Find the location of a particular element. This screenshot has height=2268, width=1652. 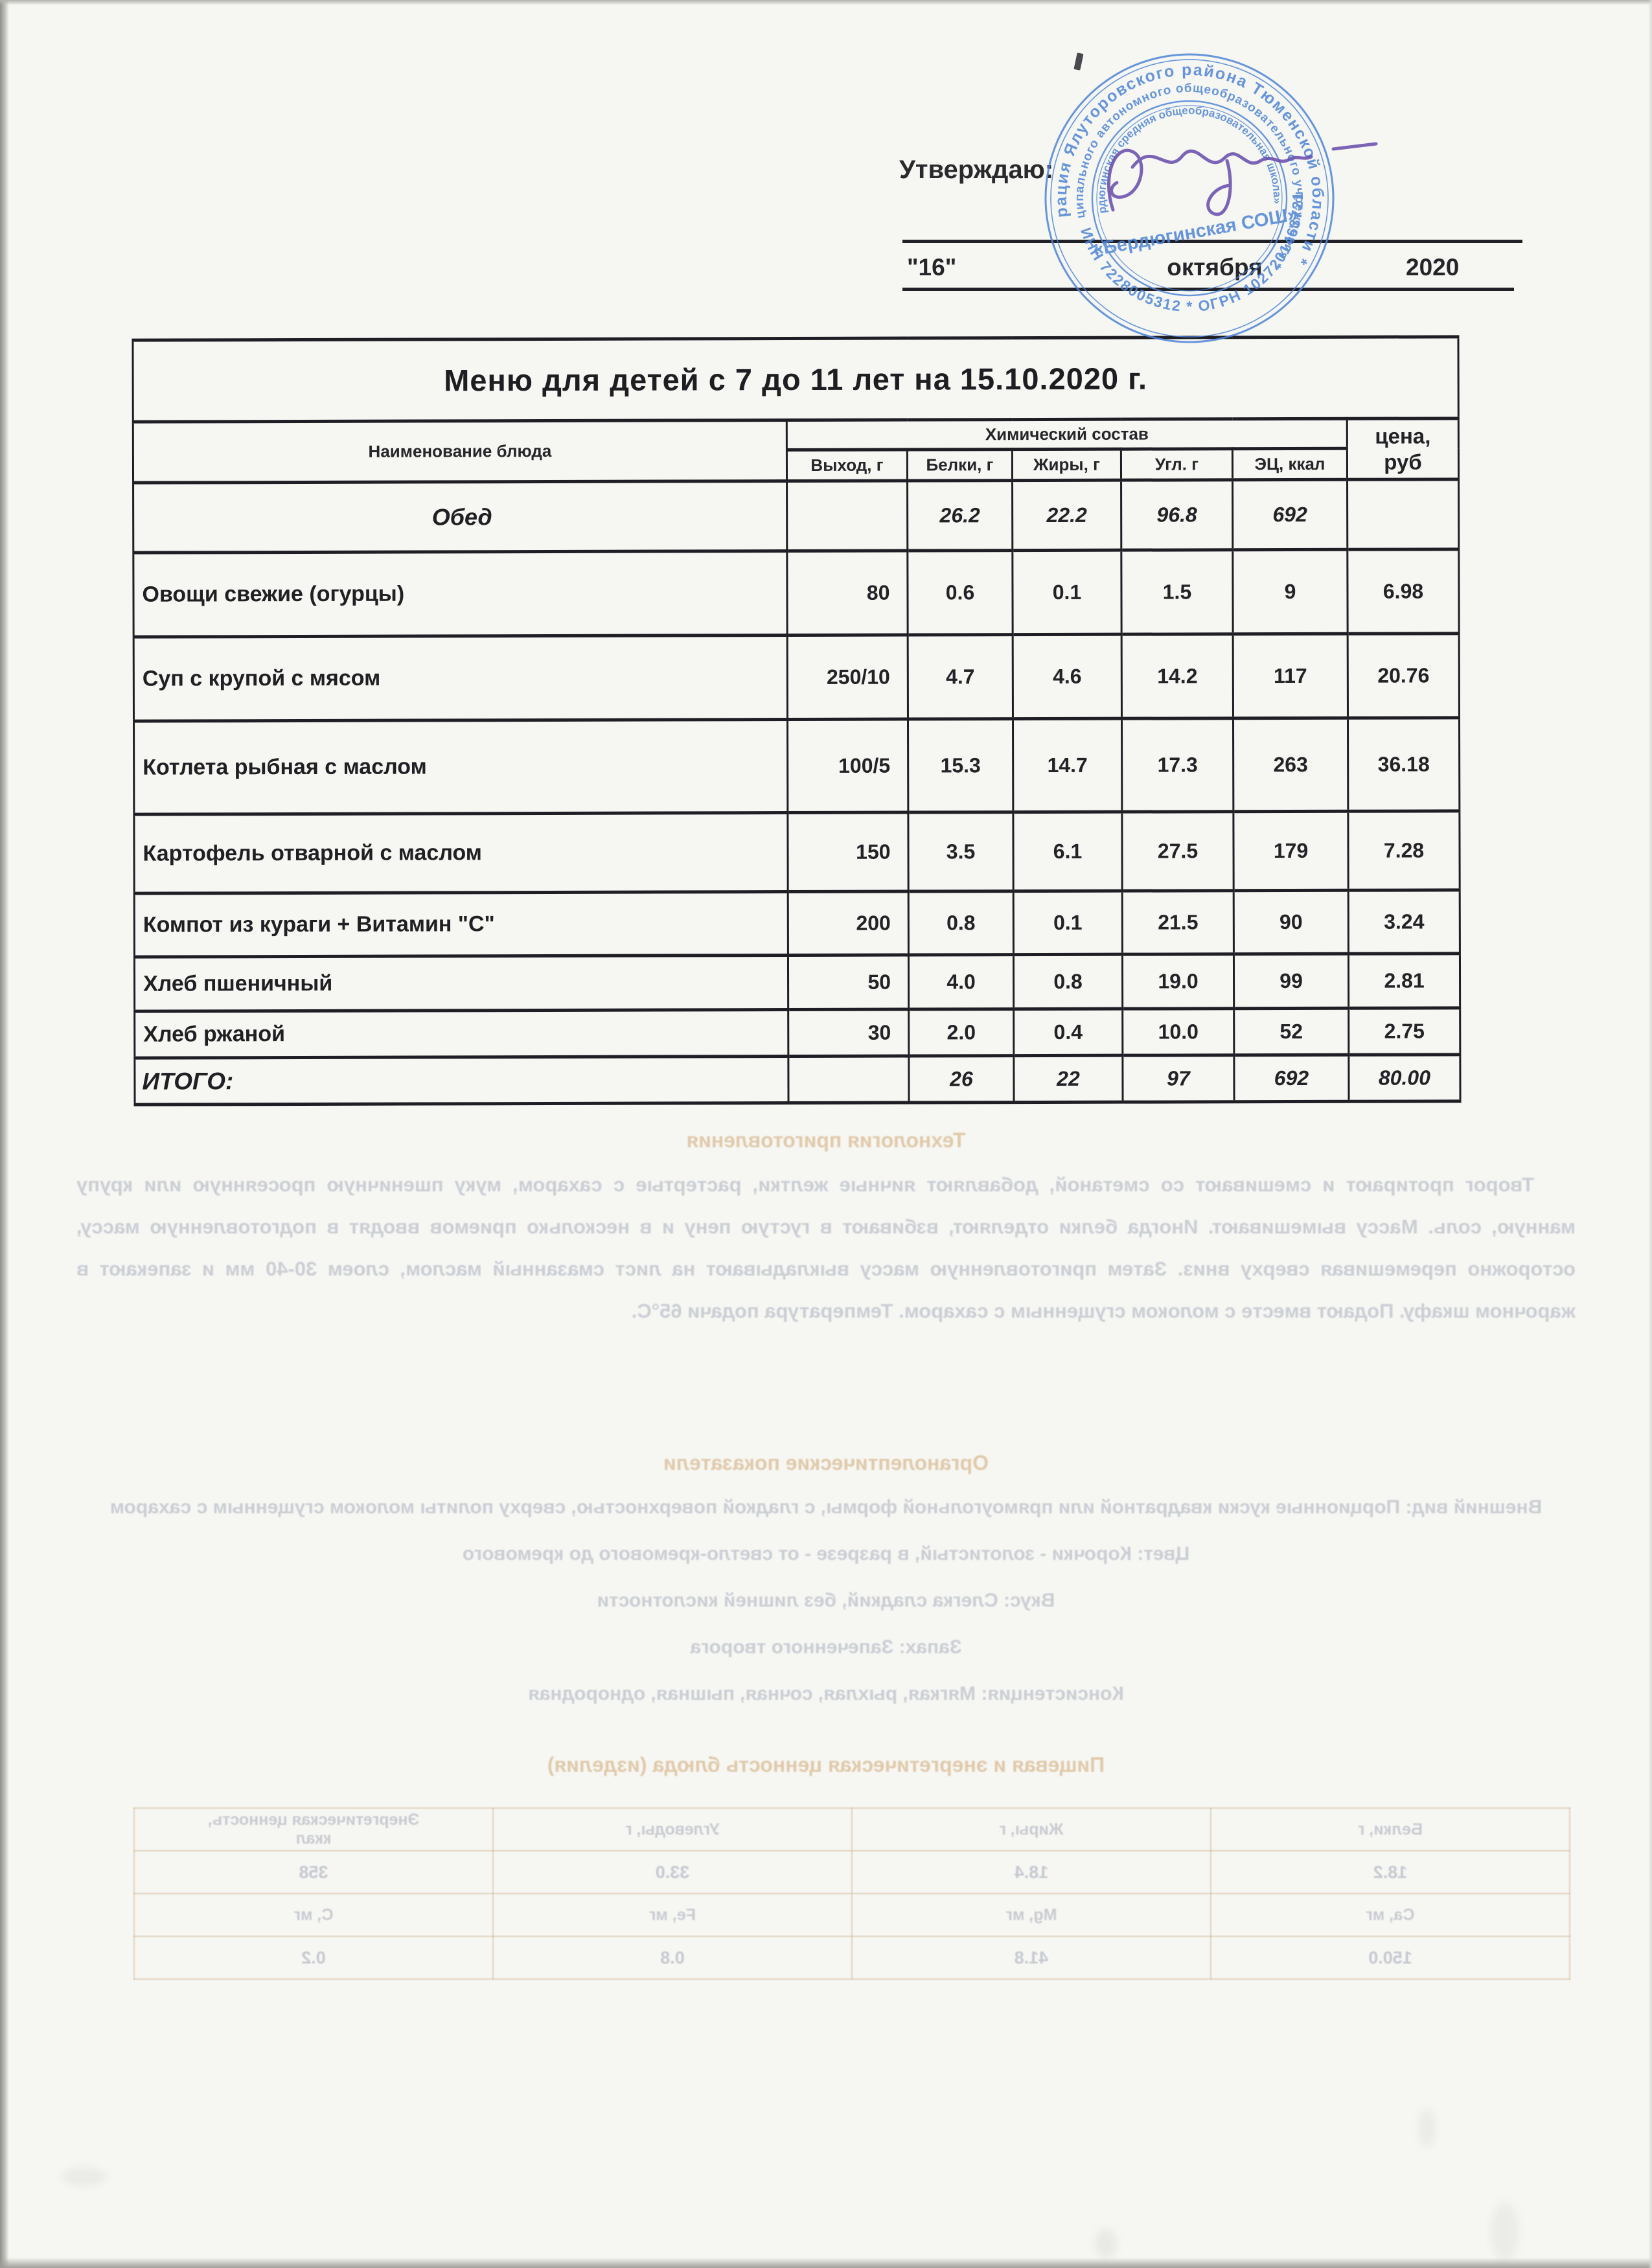

column-header: ЭЦ, ккал is located at coordinates (1290, 464).